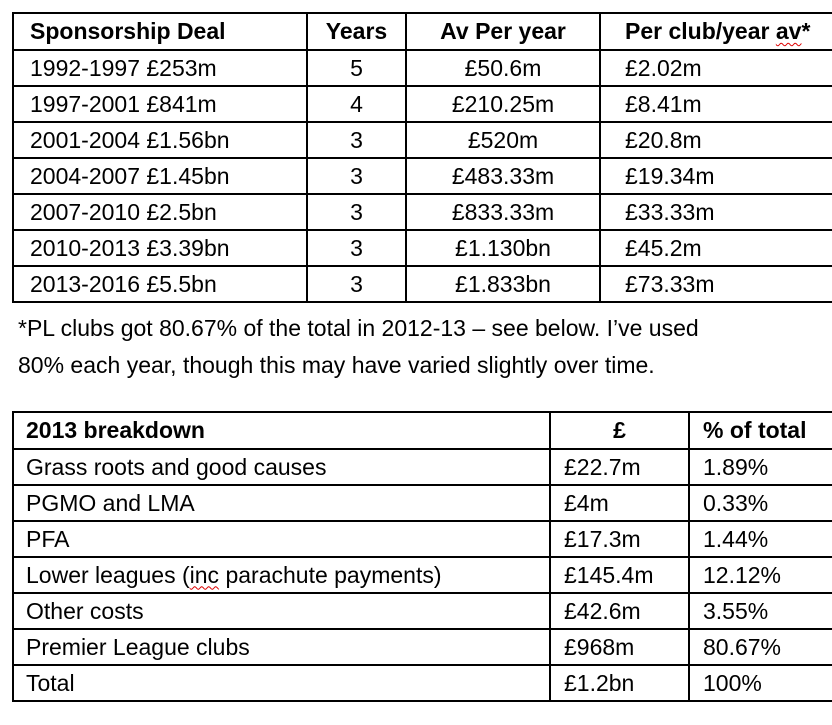  I want to click on table-row: 1992-1997 £253m 5 £50.6m £2.02m, so click(422, 68).